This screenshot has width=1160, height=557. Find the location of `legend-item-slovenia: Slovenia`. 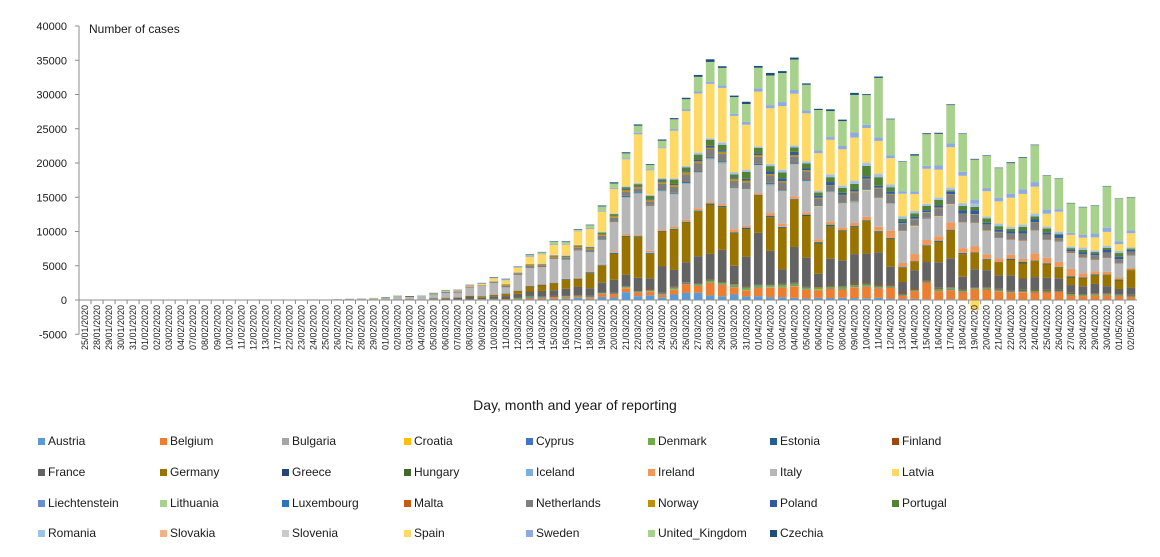

legend-item-slovenia: Slovenia is located at coordinates (310, 533).